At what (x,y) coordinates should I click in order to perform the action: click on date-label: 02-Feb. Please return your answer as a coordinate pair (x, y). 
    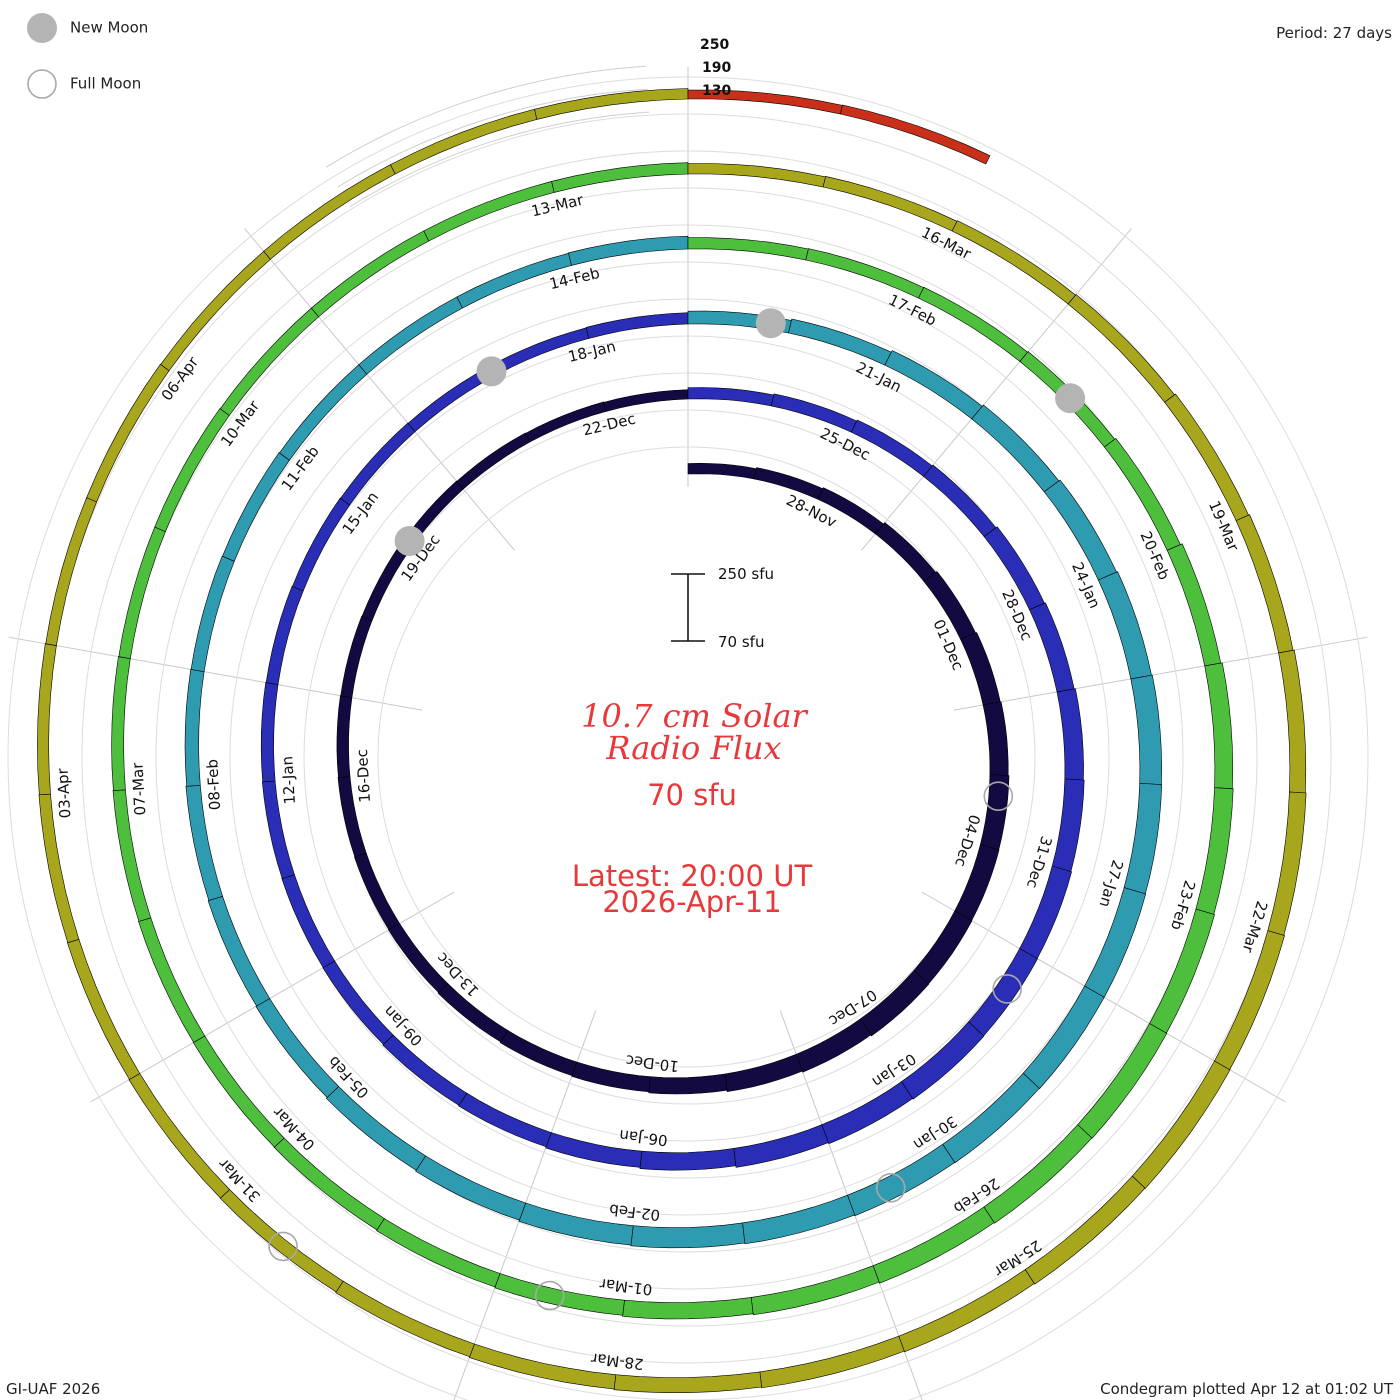
    Looking at the image, I should click on (634, 1212).